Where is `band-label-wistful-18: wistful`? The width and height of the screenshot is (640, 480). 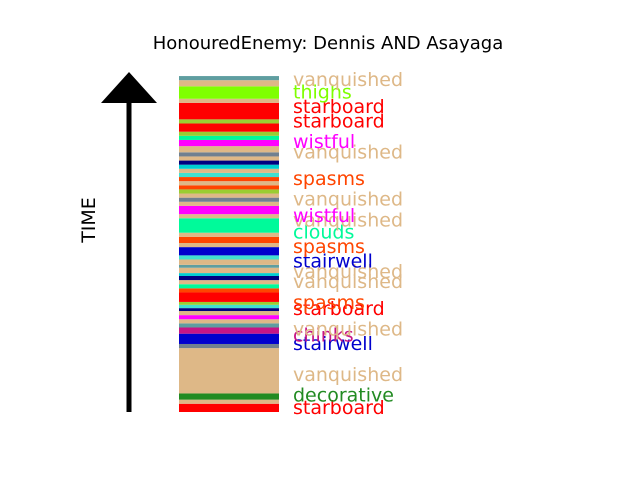
band-label-wistful-18: wistful is located at coordinates (324, 142).